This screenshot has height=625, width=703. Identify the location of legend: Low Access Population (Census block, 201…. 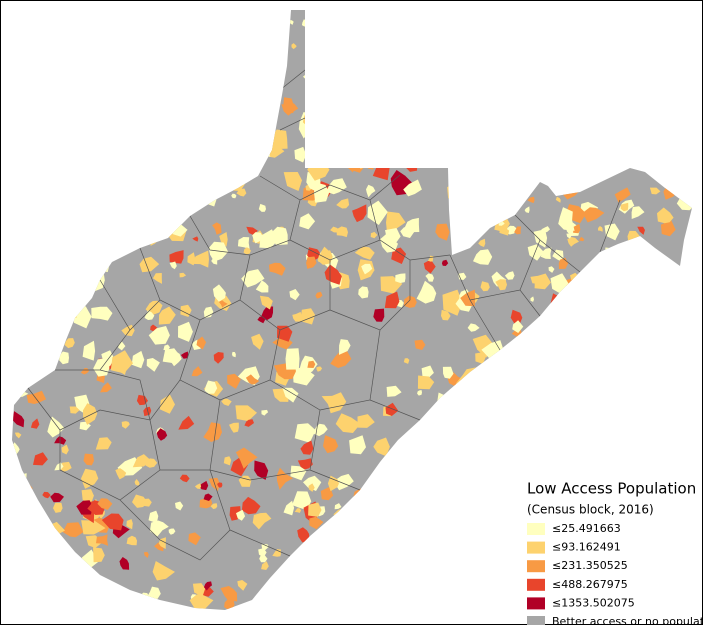
(615, 552).